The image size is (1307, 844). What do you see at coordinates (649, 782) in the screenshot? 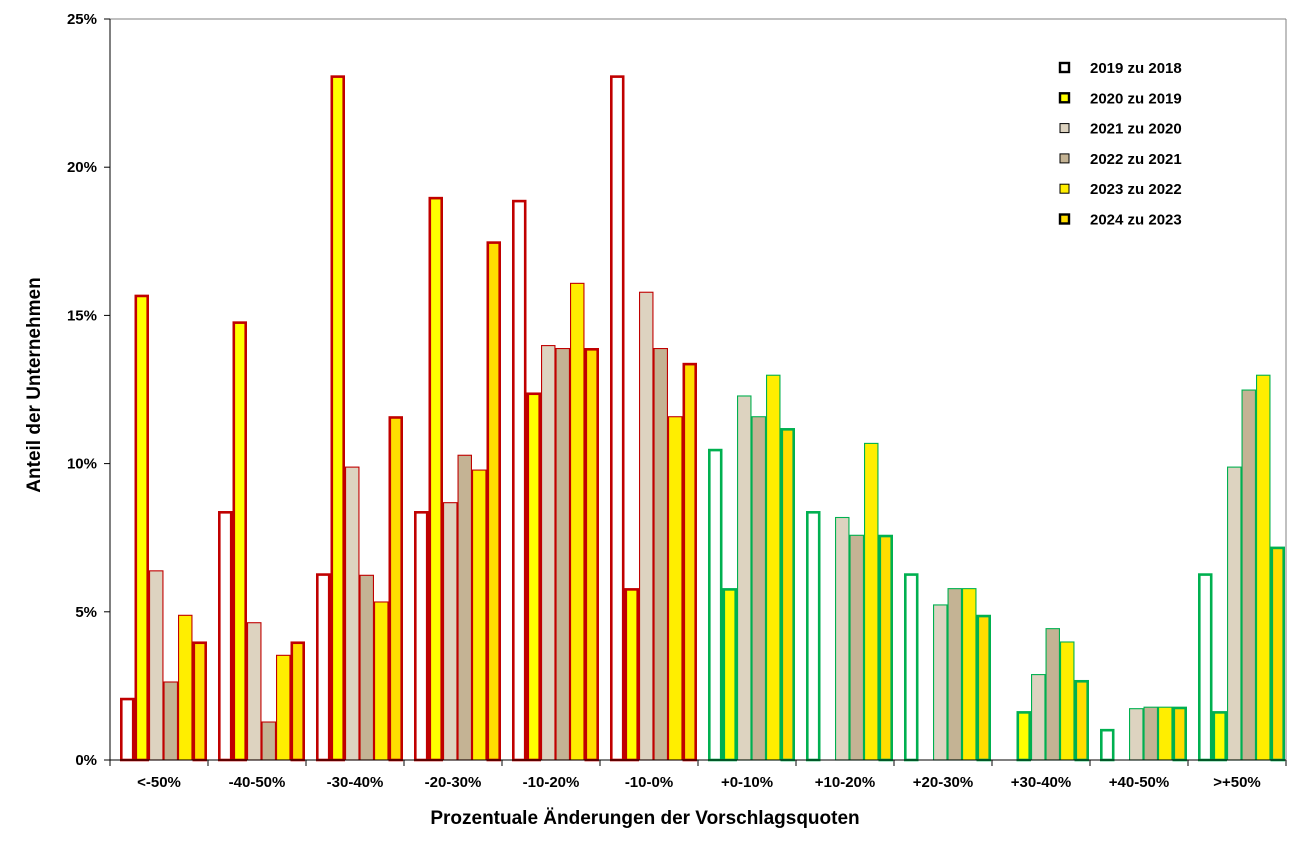
I see `x-tick-label: -10-0%` at bounding box center [649, 782].